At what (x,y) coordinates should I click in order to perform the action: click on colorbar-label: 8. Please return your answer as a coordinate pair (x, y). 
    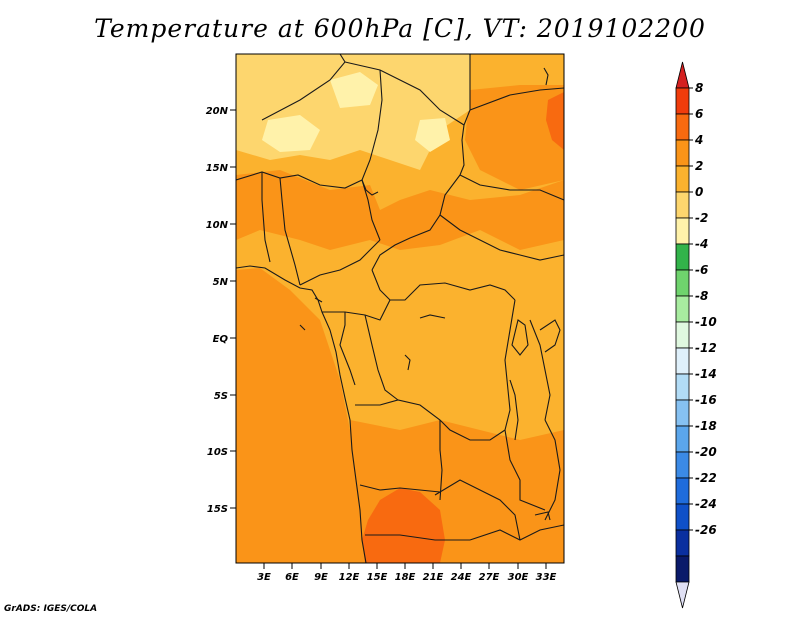
    Looking at the image, I should click on (699, 88).